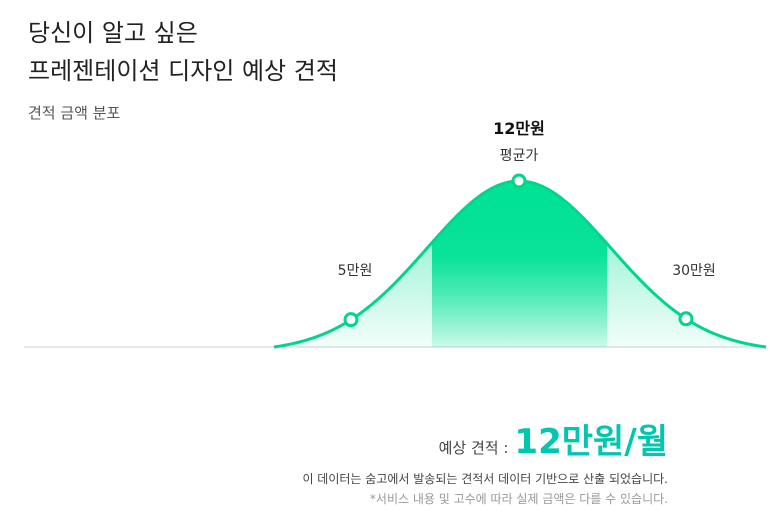  Describe the element at coordinates (351, 320) in the screenshot. I see `marker-low-point` at that location.